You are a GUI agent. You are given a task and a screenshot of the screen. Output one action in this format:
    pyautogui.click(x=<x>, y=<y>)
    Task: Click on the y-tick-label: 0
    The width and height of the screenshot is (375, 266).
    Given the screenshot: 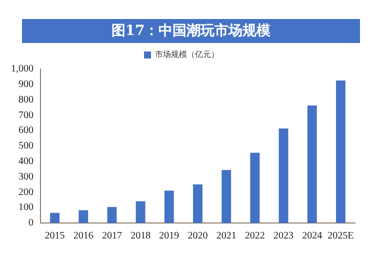 What is the action you would take?
    pyautogui.click(x=31, y=223)
    